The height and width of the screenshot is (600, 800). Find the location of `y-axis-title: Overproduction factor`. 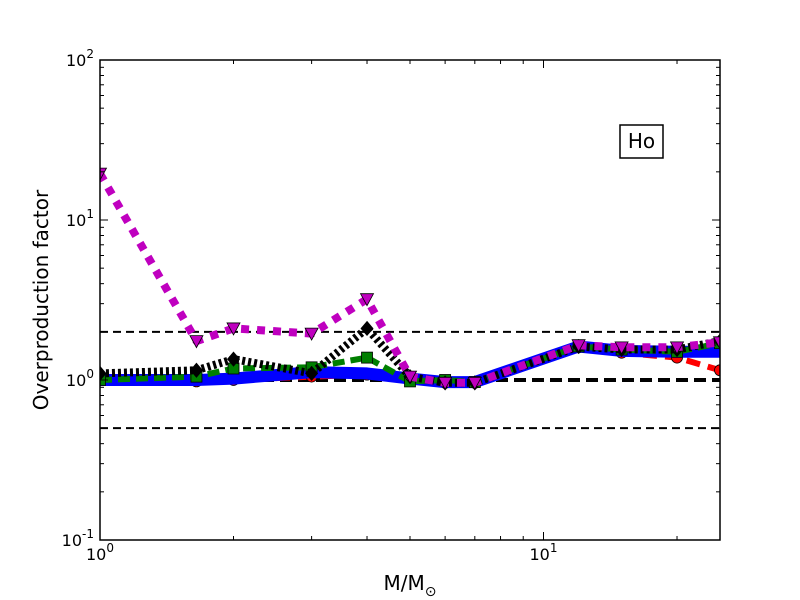

y-axis-title: Overproduction factor is located at coordinates (41, 299).